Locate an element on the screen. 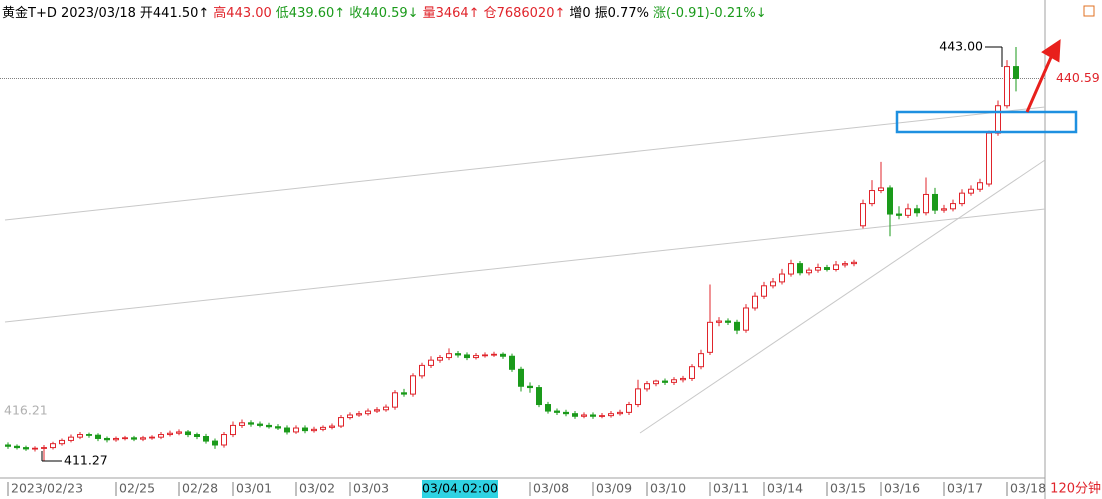  period-label: 120分钟 is located at coordinates (1075, 489).